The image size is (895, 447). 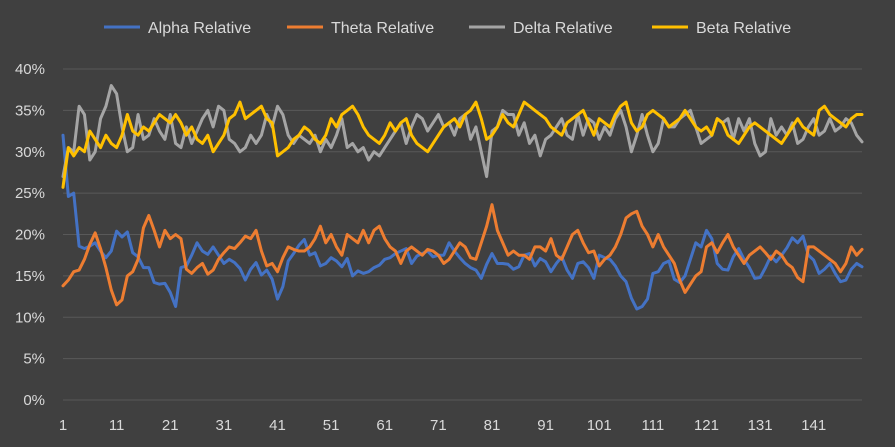 I want to click on x-tick-label: 11, so click(x=117, y=425).